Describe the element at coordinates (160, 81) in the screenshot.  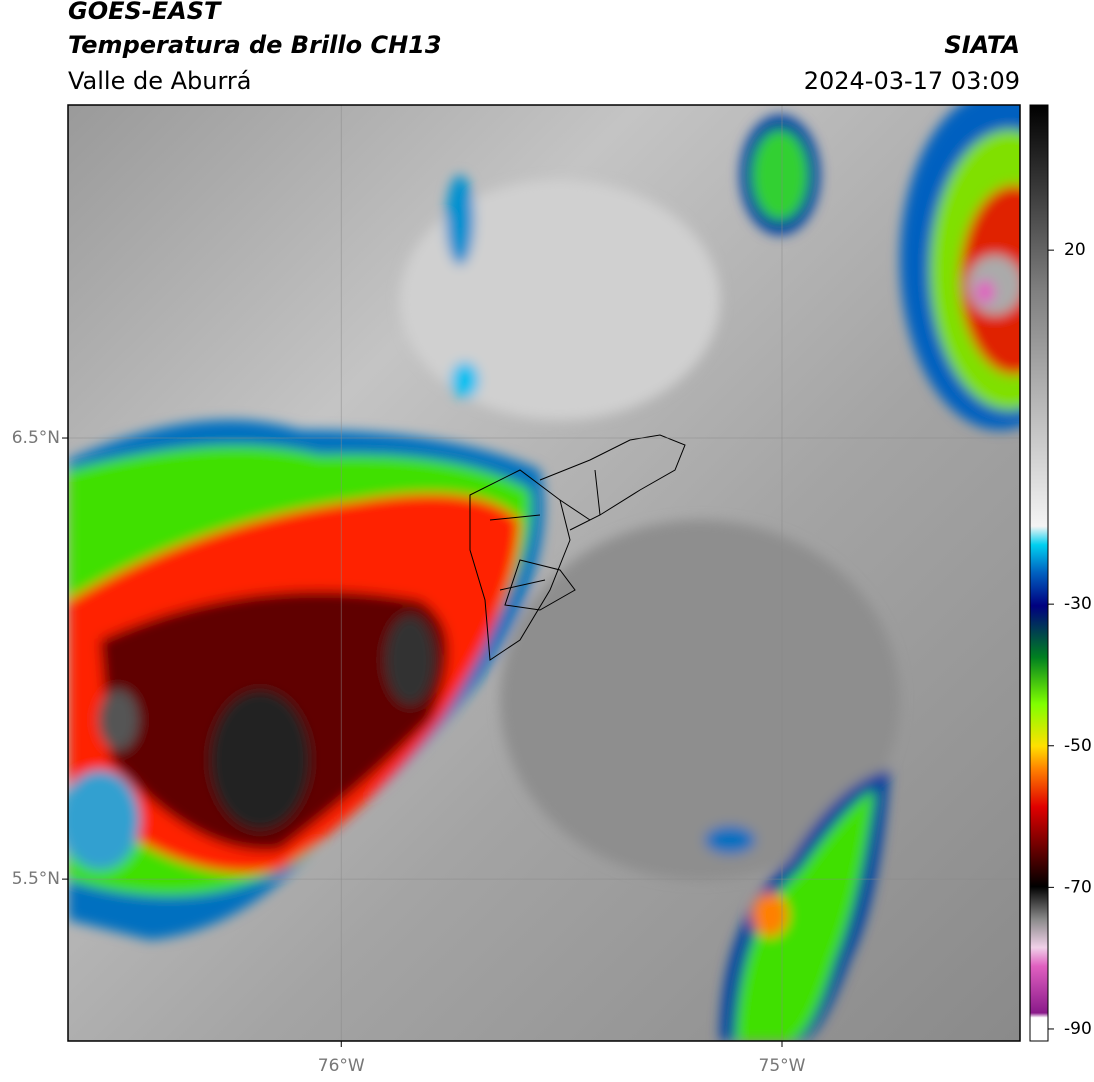
I see `region: Valle de Aburrá` at that location.